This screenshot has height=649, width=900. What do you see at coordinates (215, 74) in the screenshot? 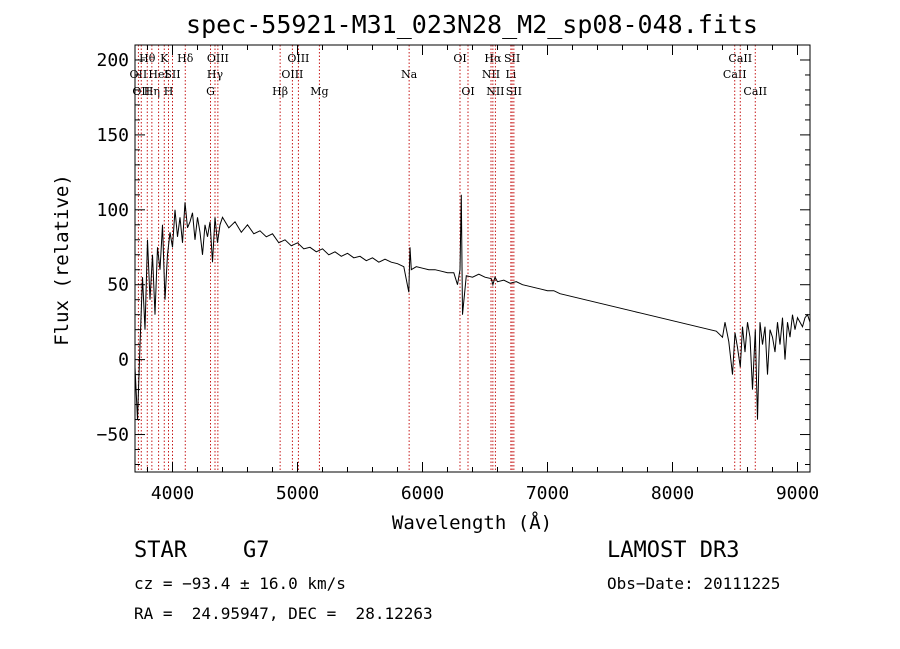
I see `line-marker-label: Hγ` at bounding box center [215, 74].